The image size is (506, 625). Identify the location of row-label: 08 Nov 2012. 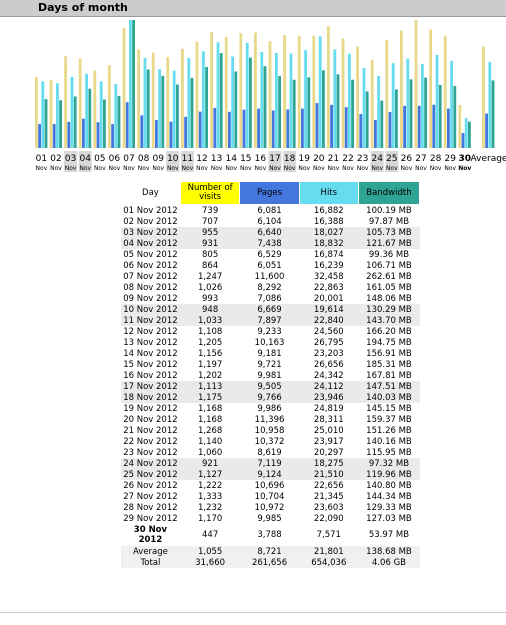
(150, 287).